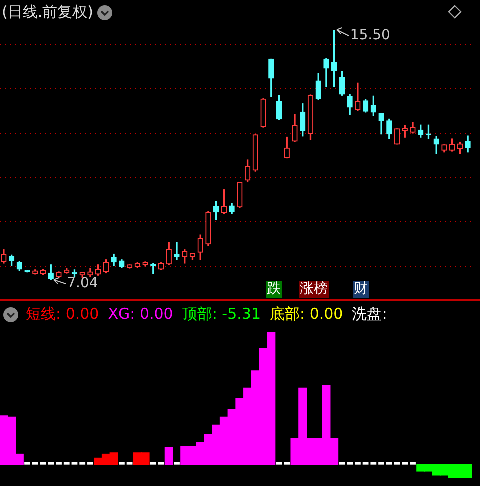 This screenshot has width=480, height=486. I want to click on annotation: 15.50, so click(370, 36).